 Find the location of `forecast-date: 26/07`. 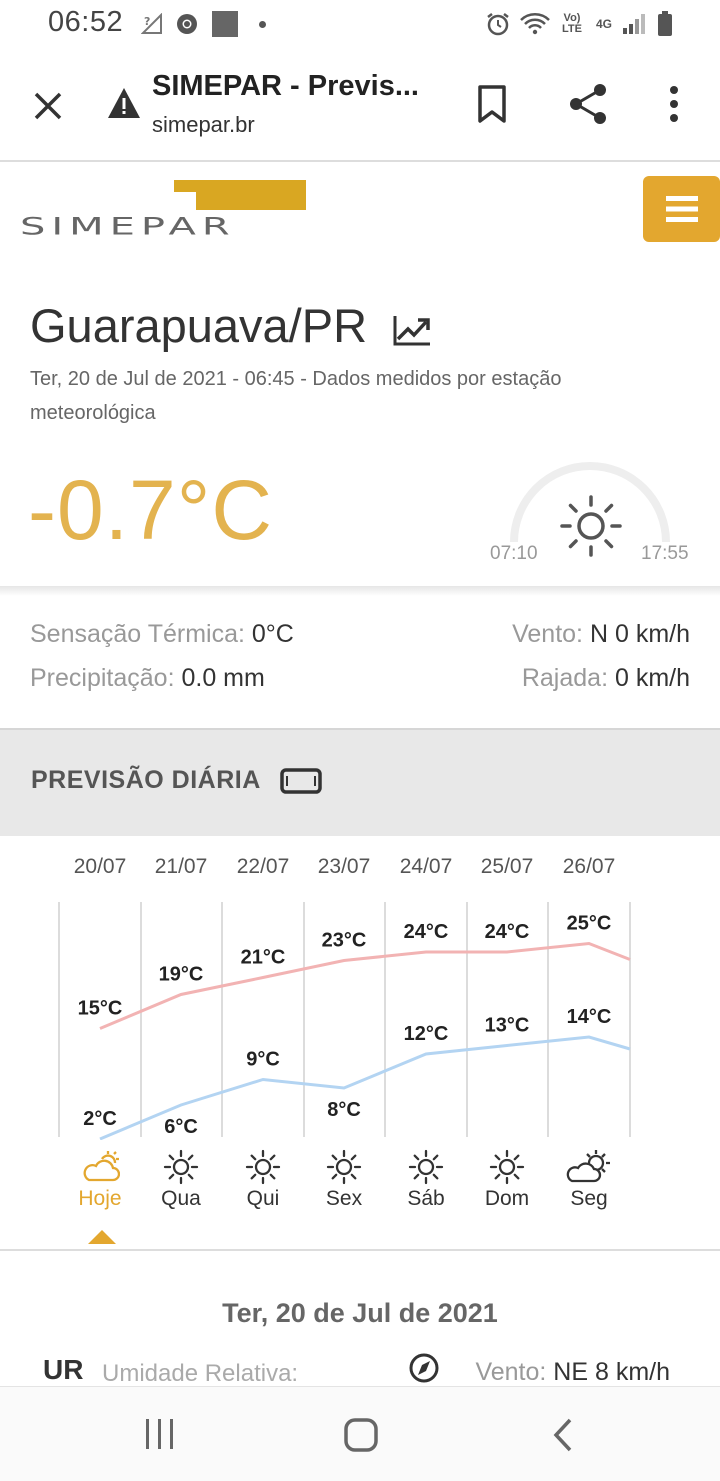

forecast-date: 26/07 is located at coordinates (589, 866).